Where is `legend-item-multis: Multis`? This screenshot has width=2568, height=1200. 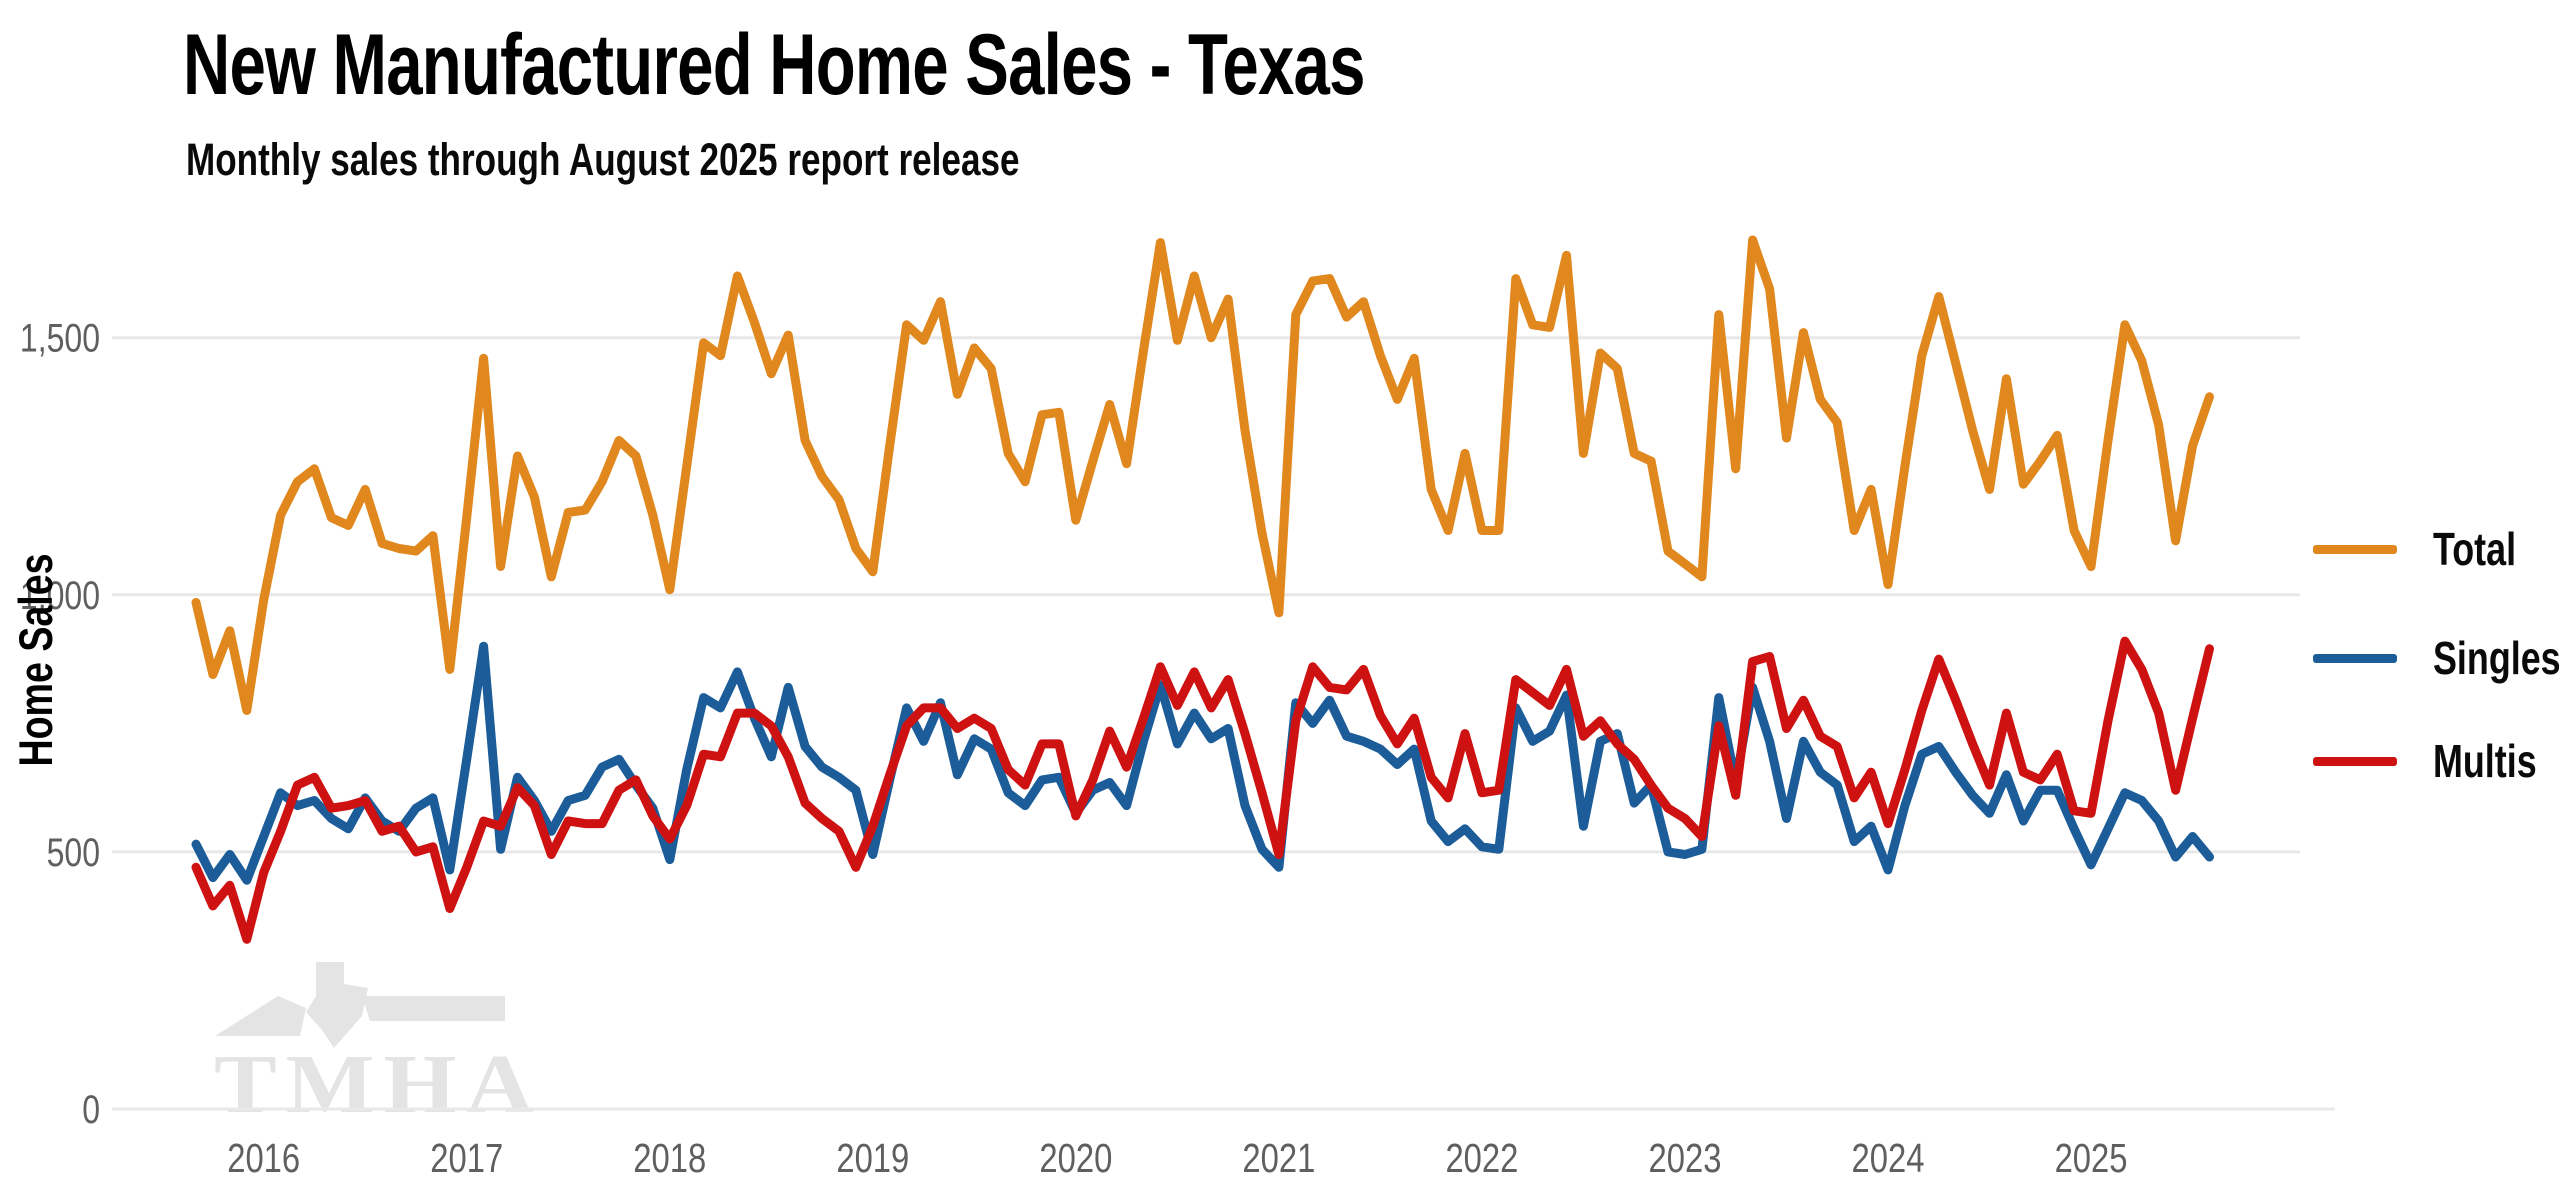
legend-item-multis: Multis is located at coordinates (2439, 761).